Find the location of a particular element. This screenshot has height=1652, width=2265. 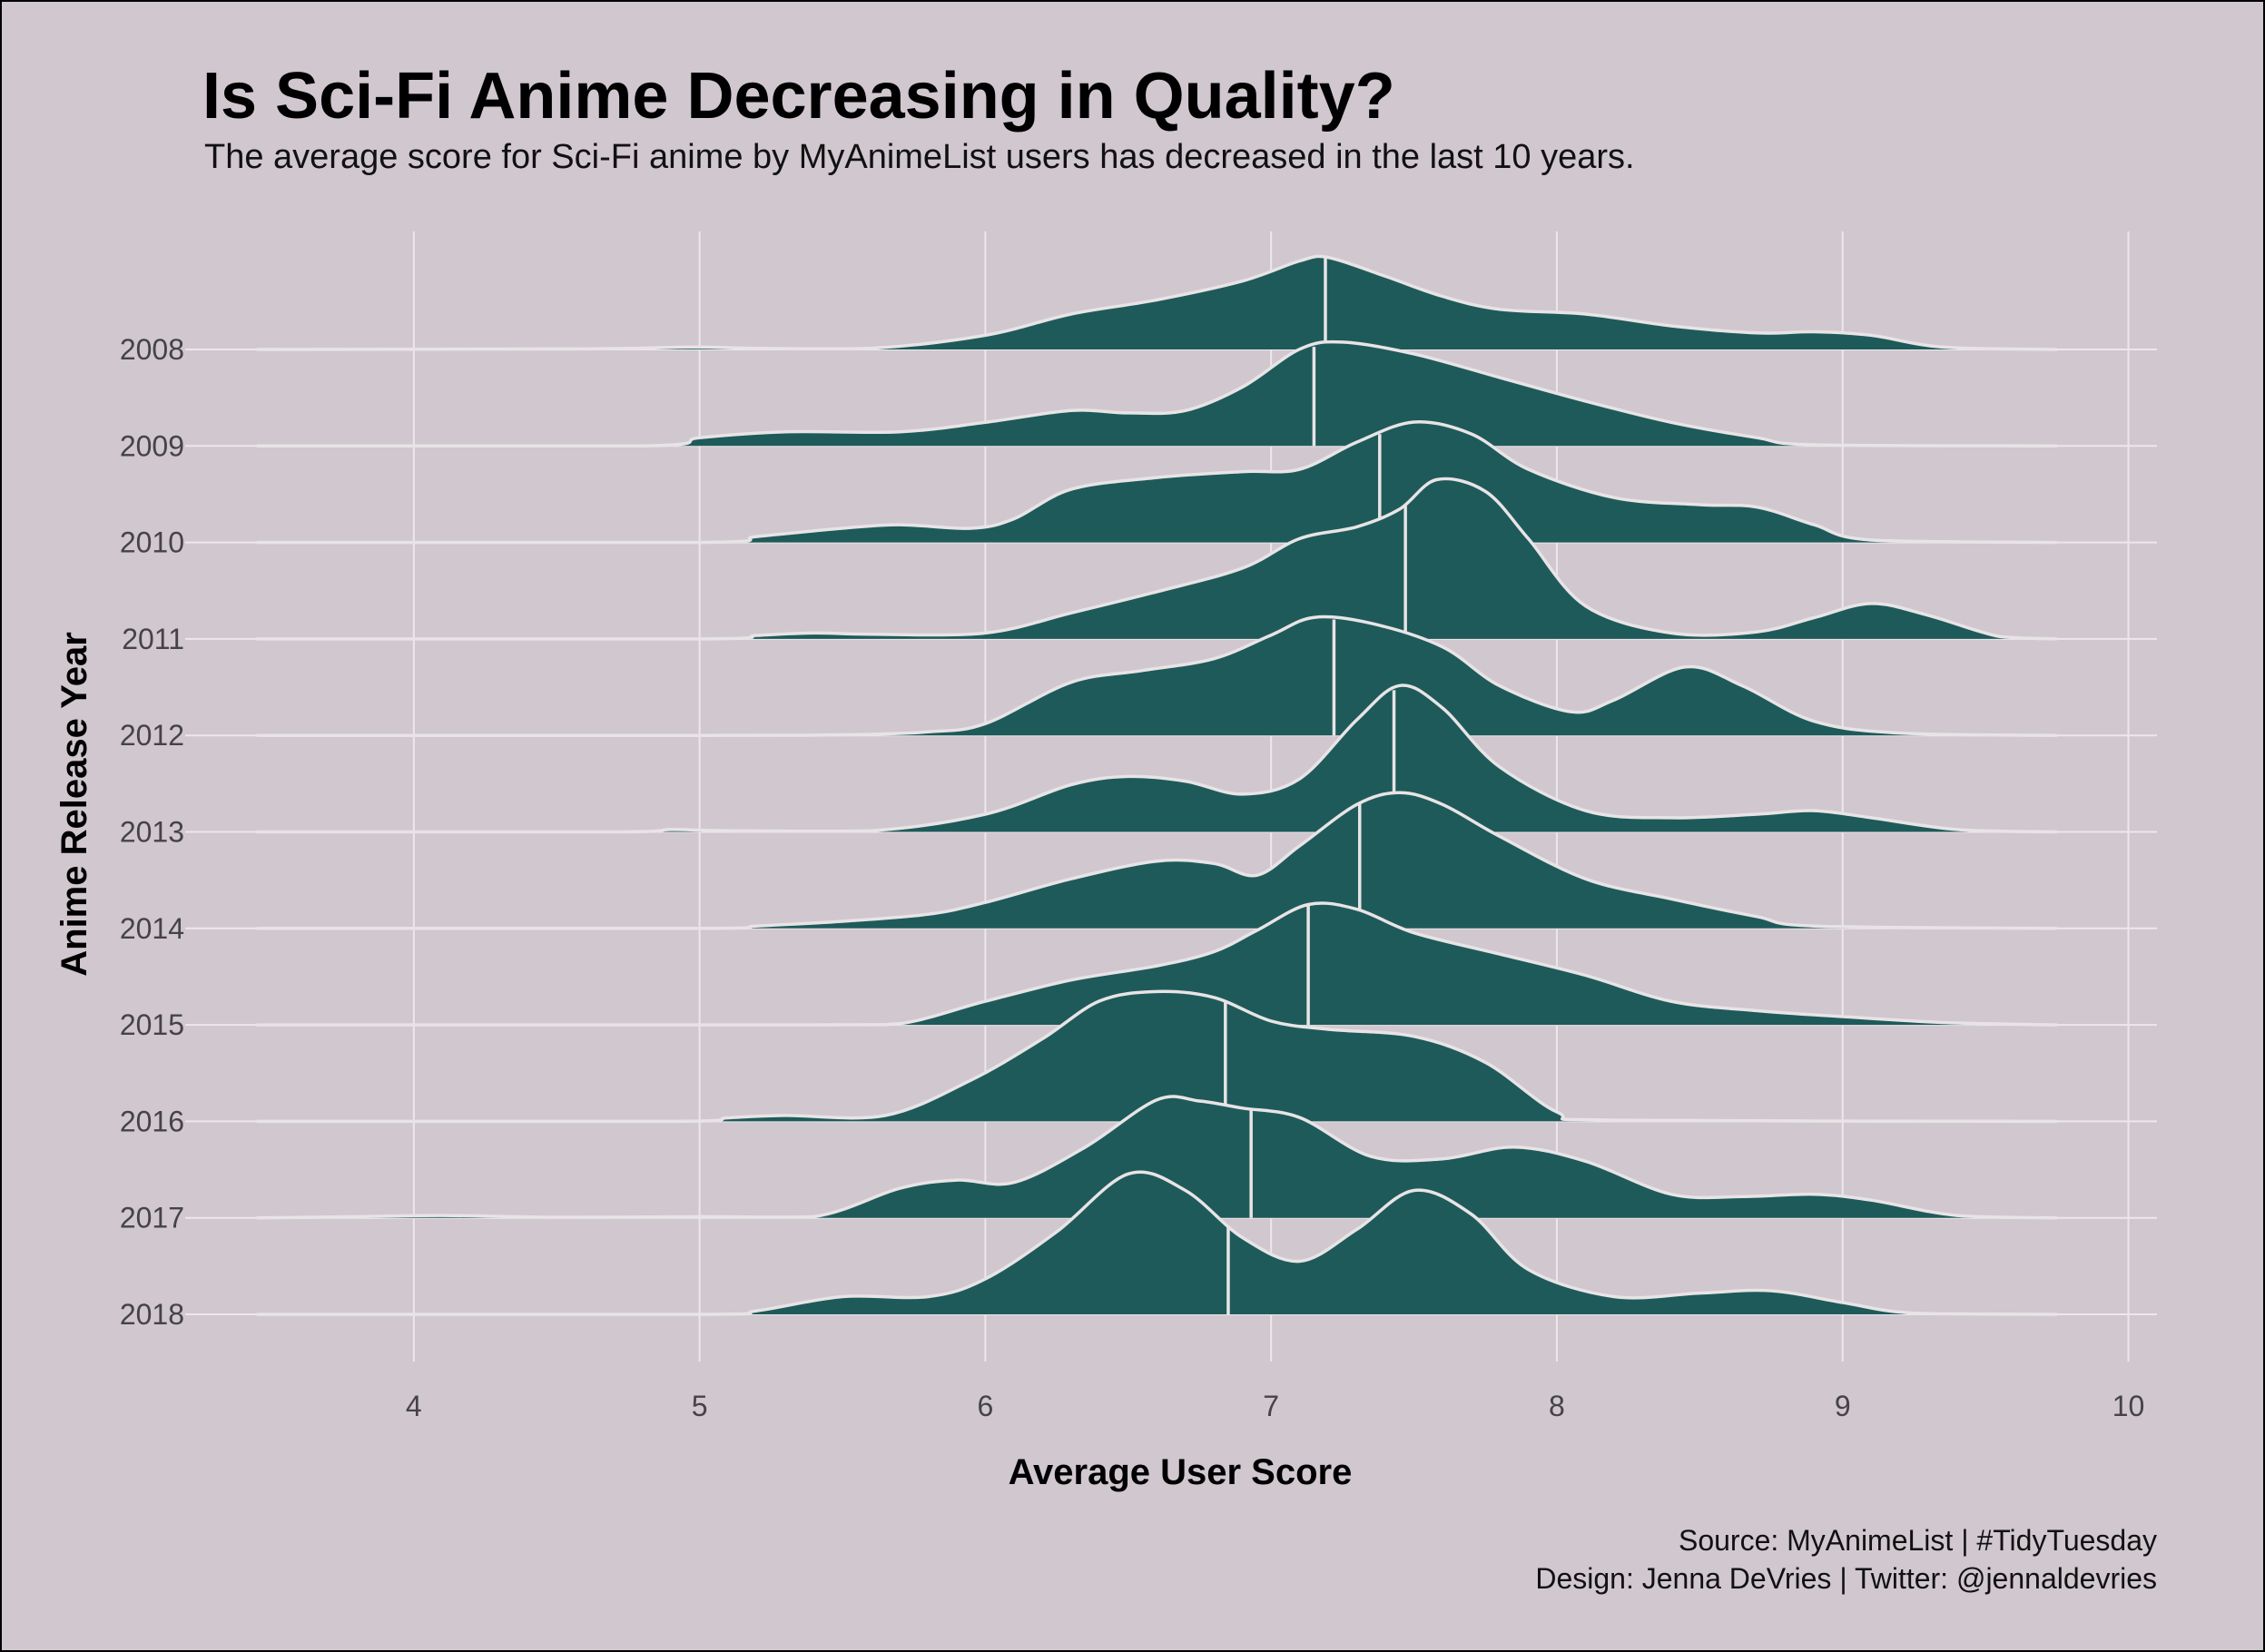

ridge-fill-2008 is located at coordinates (1157, 302).